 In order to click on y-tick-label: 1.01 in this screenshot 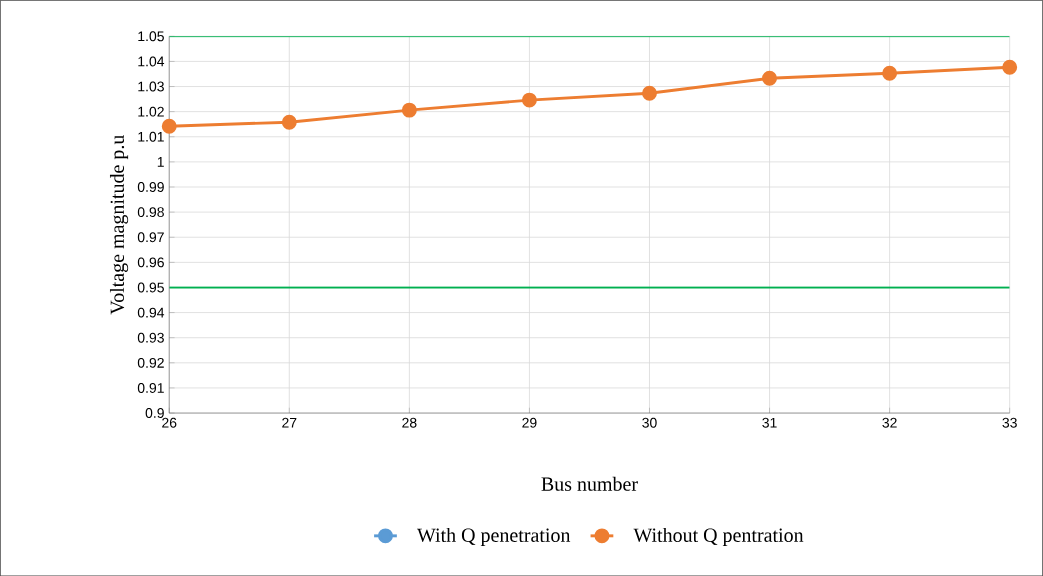, I will do `click(151, 136)`.